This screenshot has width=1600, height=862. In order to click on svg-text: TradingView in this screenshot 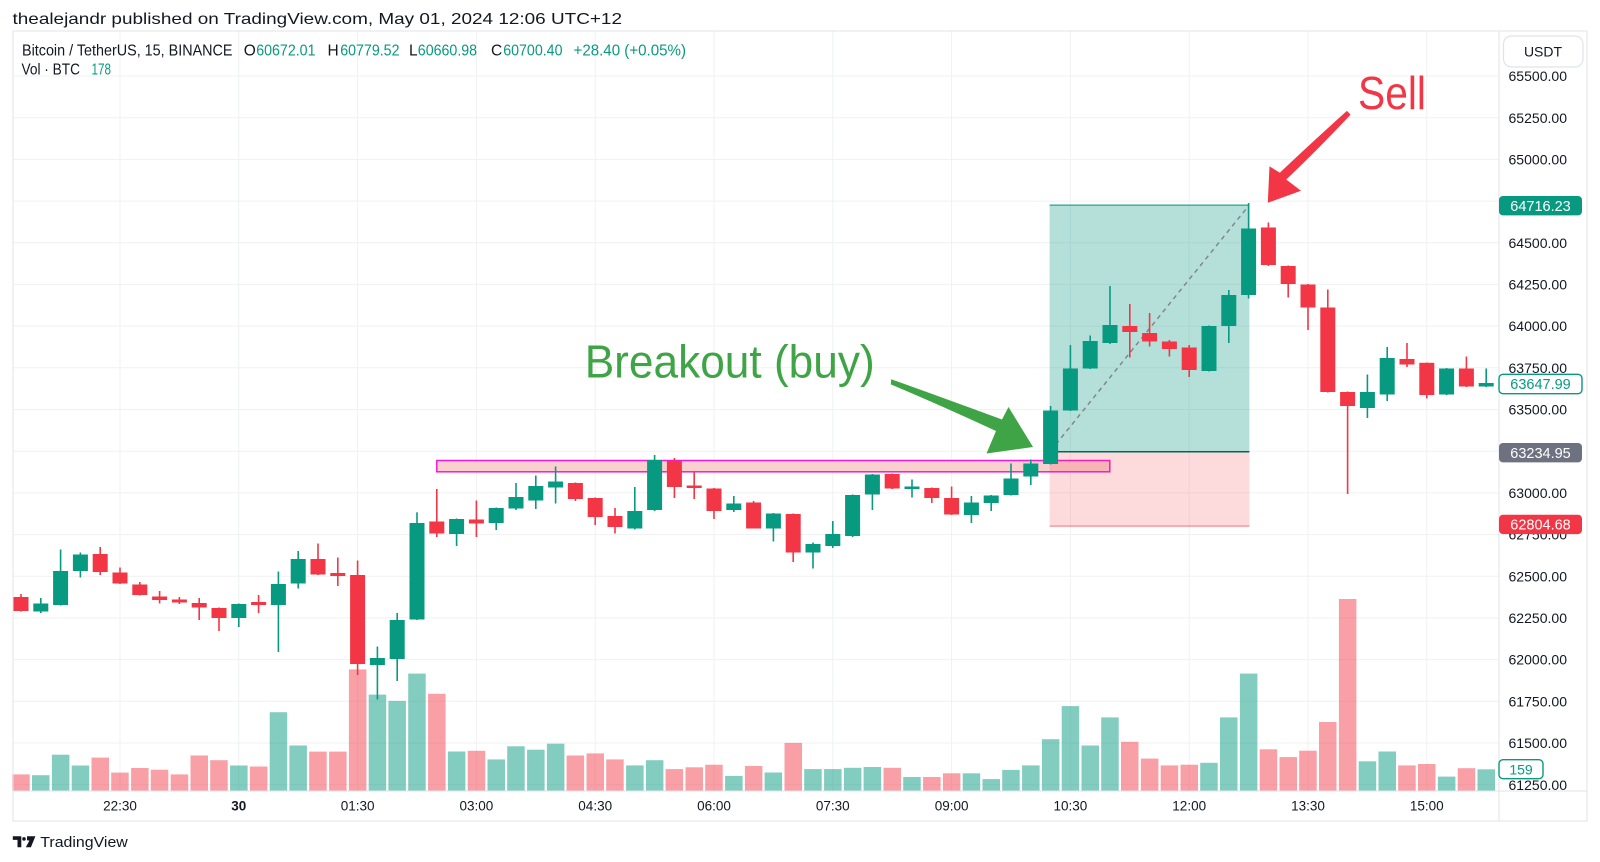, I will do `click(84, 842)`.